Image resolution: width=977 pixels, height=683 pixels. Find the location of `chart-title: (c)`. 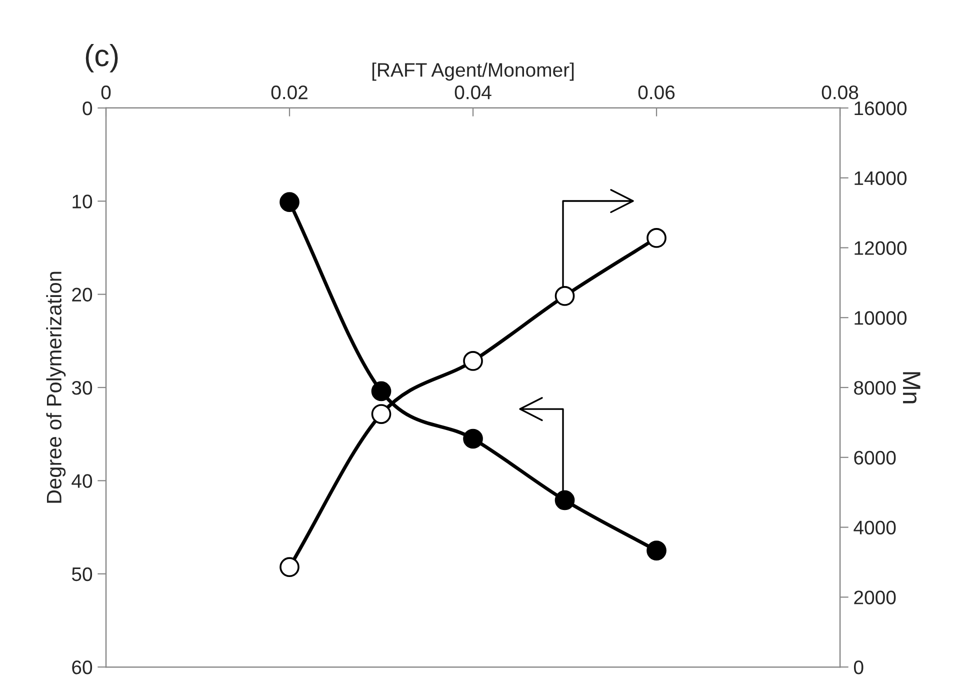

chart-title: (c) is located at coordinates (102, 58).